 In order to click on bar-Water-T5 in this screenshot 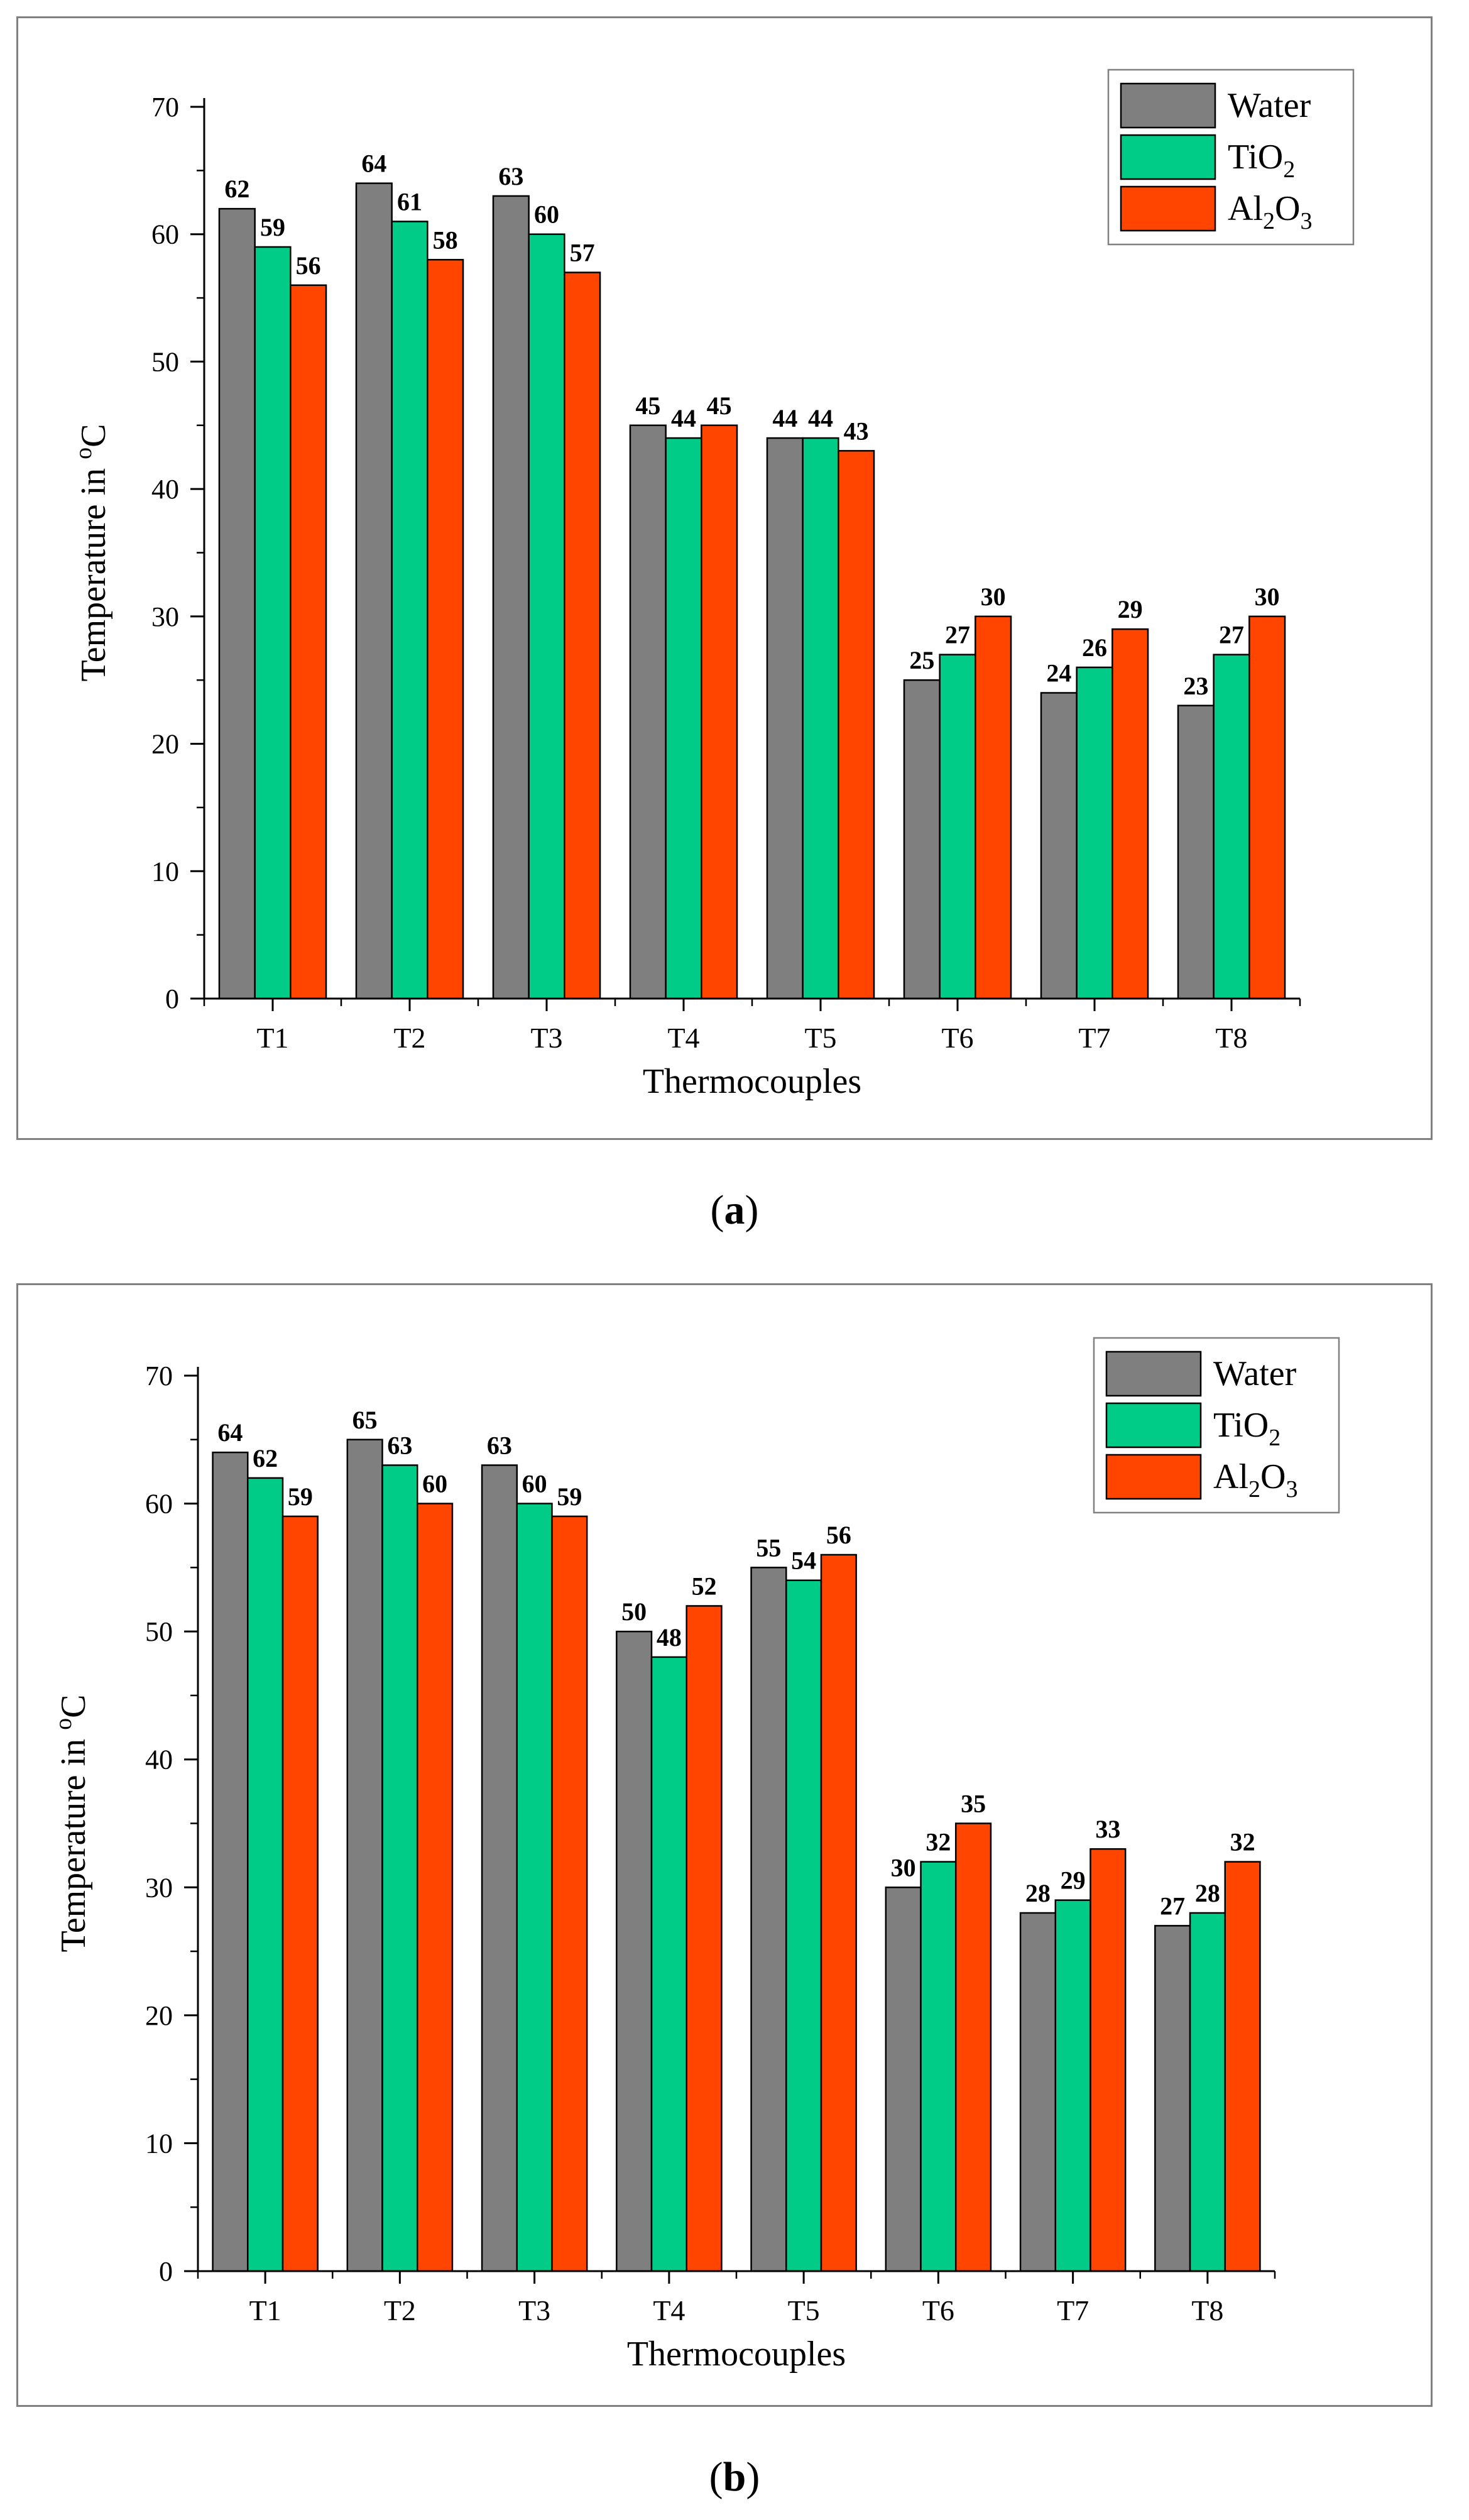, I will do `click(785, 719)`.